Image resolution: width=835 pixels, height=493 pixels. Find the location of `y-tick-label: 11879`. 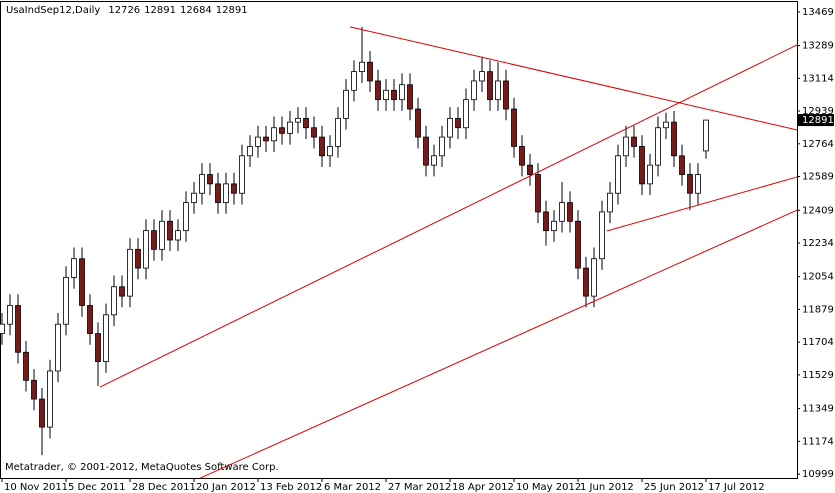

y-tick-label: 11879 is located at coordinates (818, 309).